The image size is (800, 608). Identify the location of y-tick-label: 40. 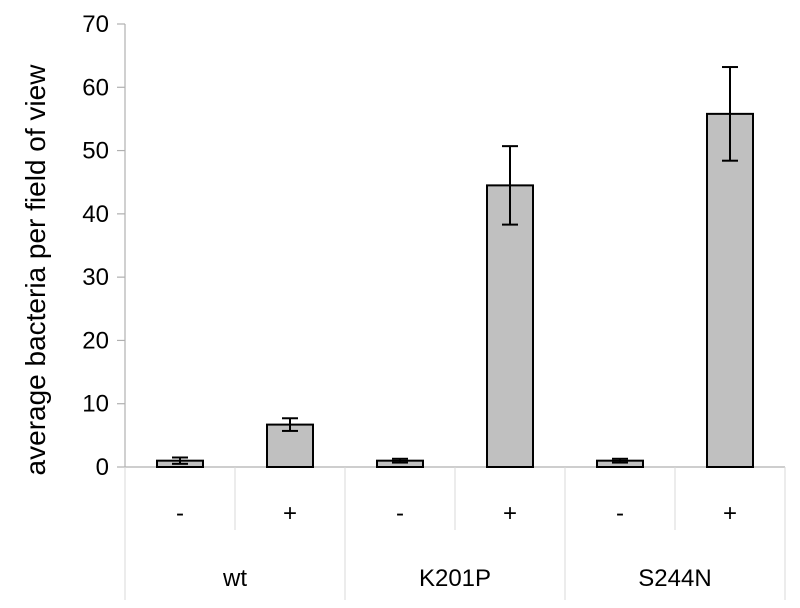
(95, 214).